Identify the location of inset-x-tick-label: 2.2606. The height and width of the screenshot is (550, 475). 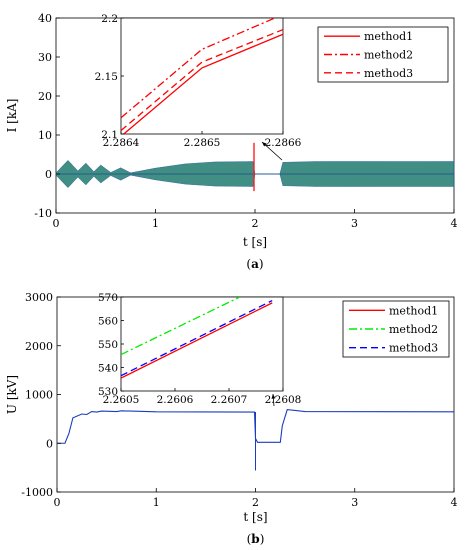
(175, 400).